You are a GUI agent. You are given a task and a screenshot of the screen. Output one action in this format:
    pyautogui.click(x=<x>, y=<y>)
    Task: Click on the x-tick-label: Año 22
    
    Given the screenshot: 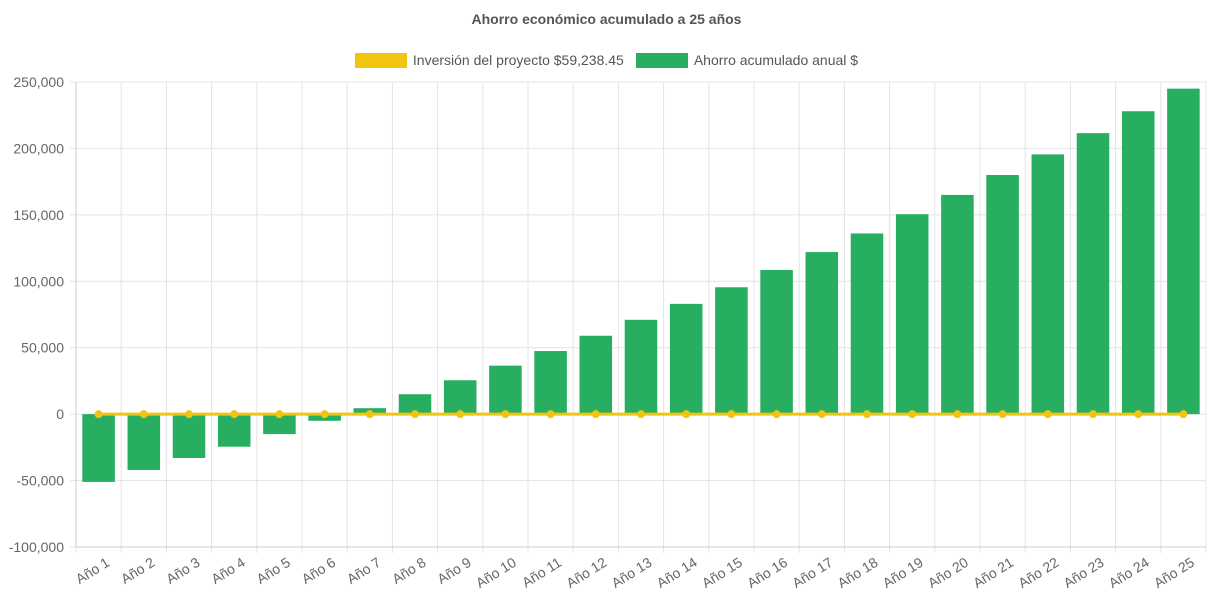 What is the action you would take?
    pyautogui.click(x=1038, y=572)
    